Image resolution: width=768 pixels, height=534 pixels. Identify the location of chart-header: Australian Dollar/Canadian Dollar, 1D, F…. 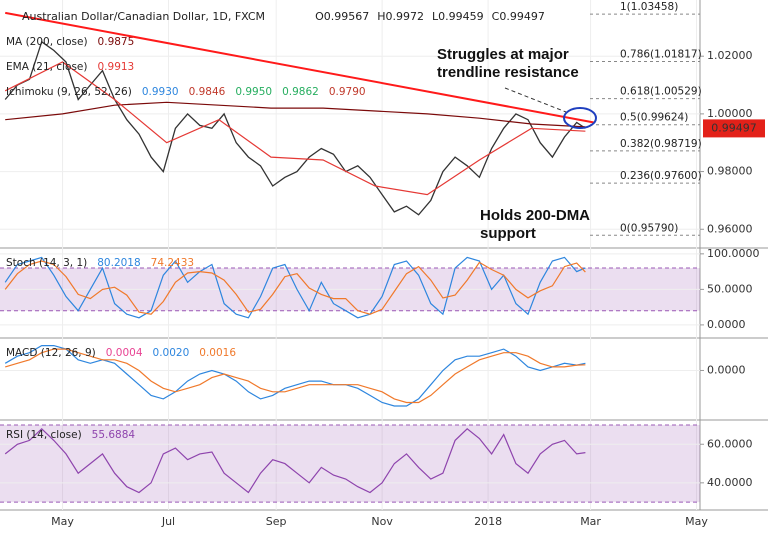
(283, 16).